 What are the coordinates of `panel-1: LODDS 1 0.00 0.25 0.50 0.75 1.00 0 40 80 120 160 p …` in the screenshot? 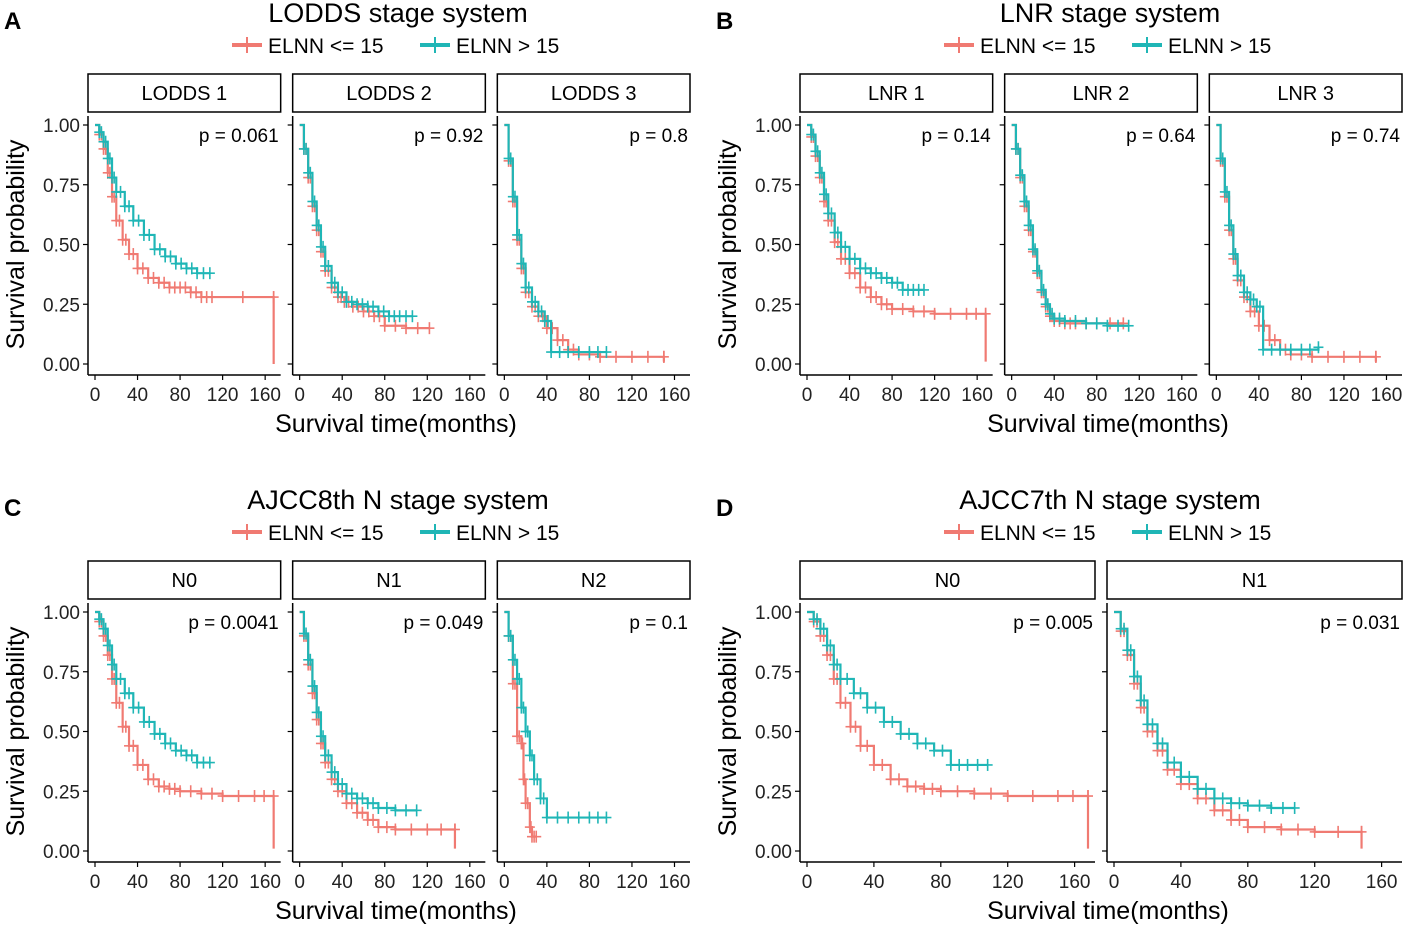 It's located at (162, 239).